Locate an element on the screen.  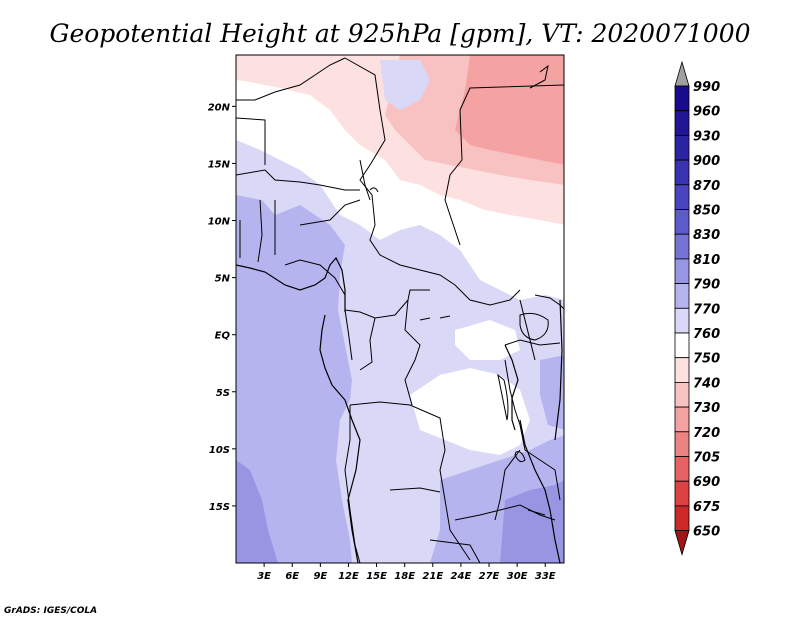
colorbar-label: 720 is located at coordinates (706, 433).